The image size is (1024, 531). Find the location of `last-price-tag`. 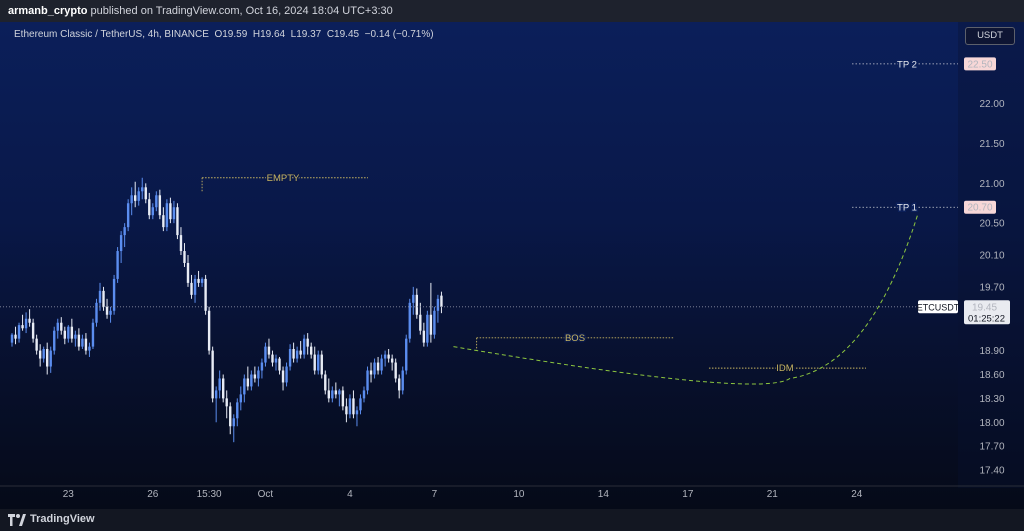

last-price-tag is located at coordinates (987, 312).